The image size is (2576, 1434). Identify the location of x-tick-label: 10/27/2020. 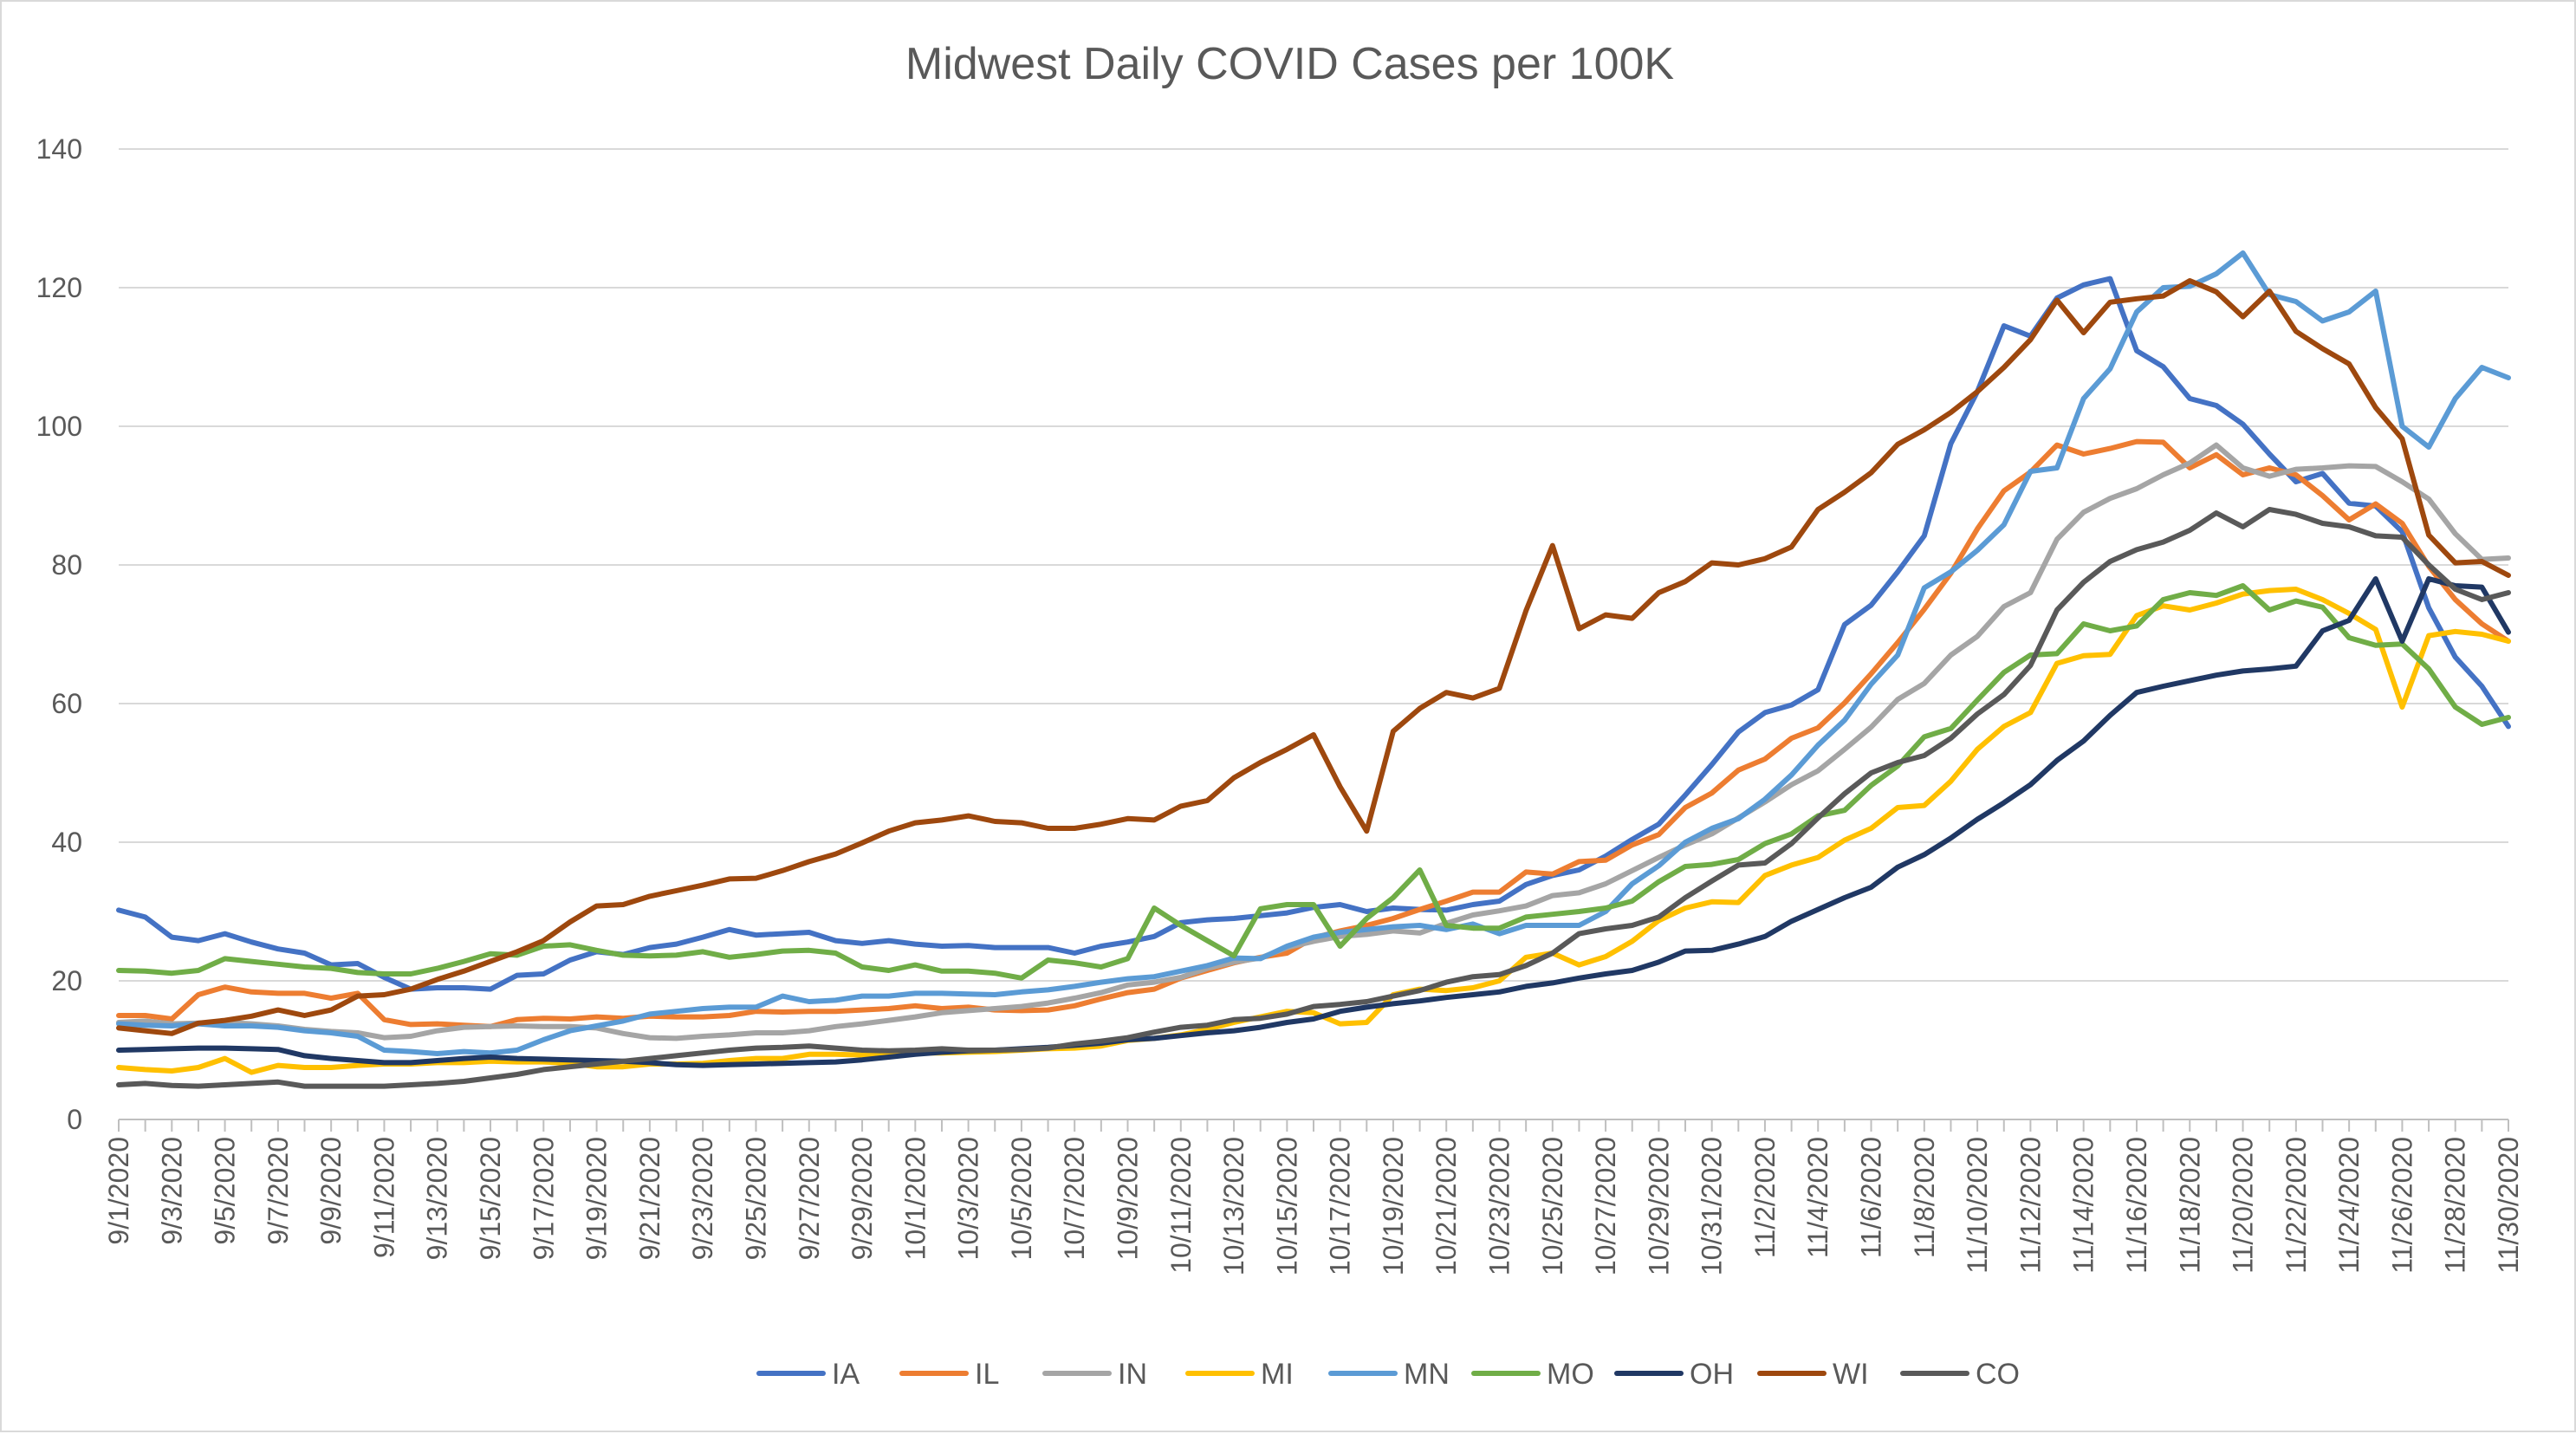
(1606, 1206).